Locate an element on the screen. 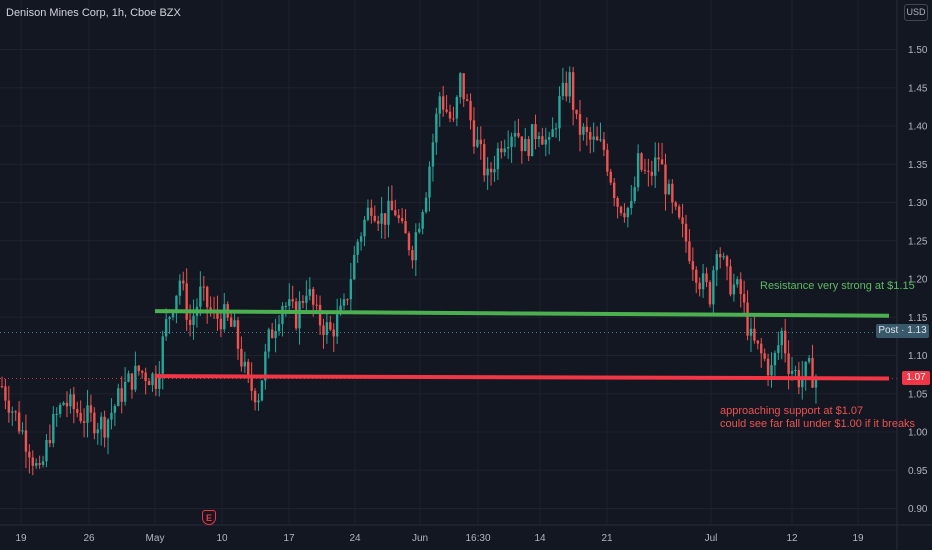  y-tick-label: 1.45 is located at coordinates (918, 88).